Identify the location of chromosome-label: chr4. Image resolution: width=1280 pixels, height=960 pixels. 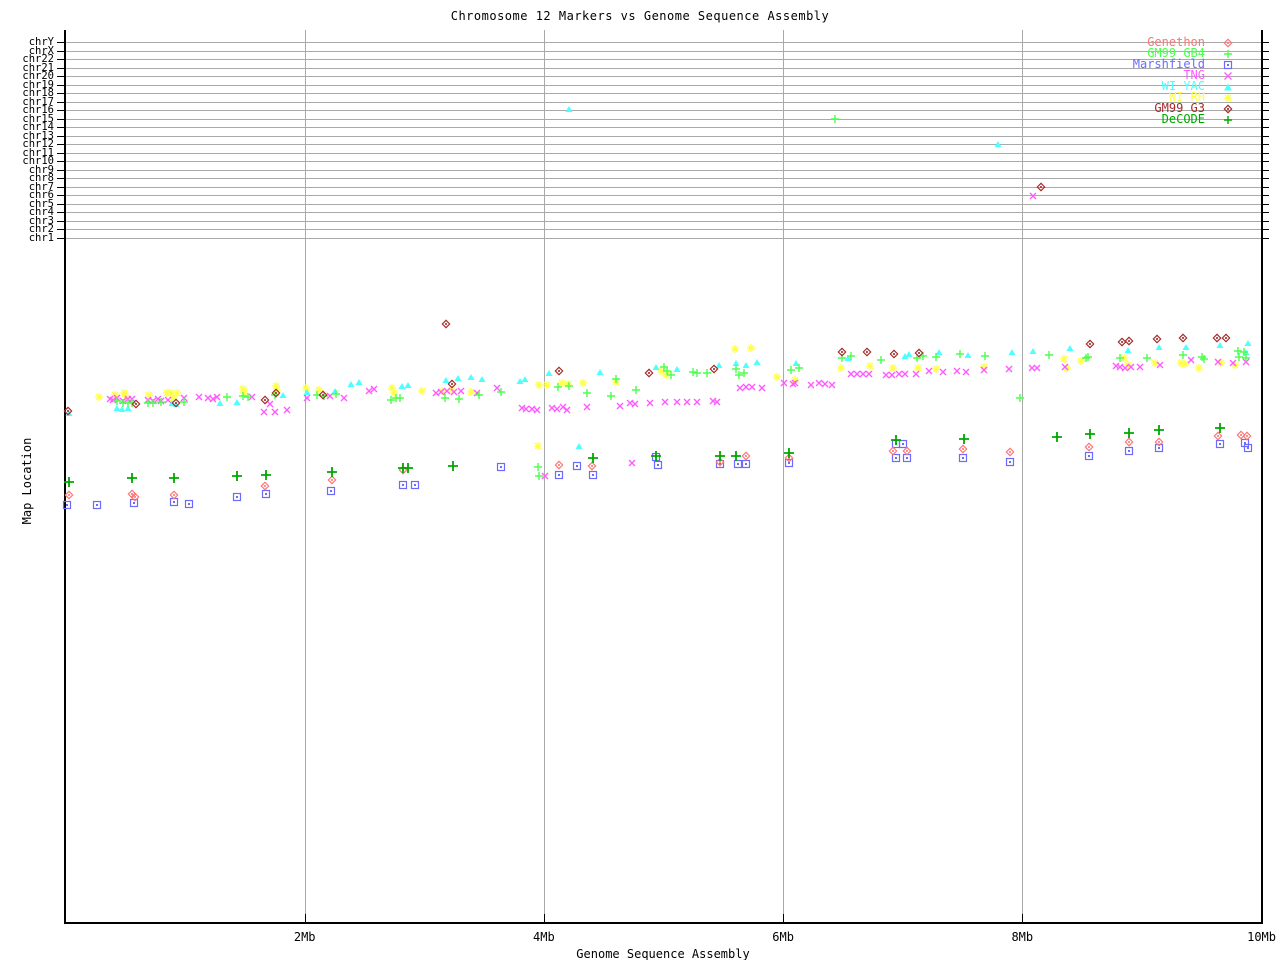
(41, 212).